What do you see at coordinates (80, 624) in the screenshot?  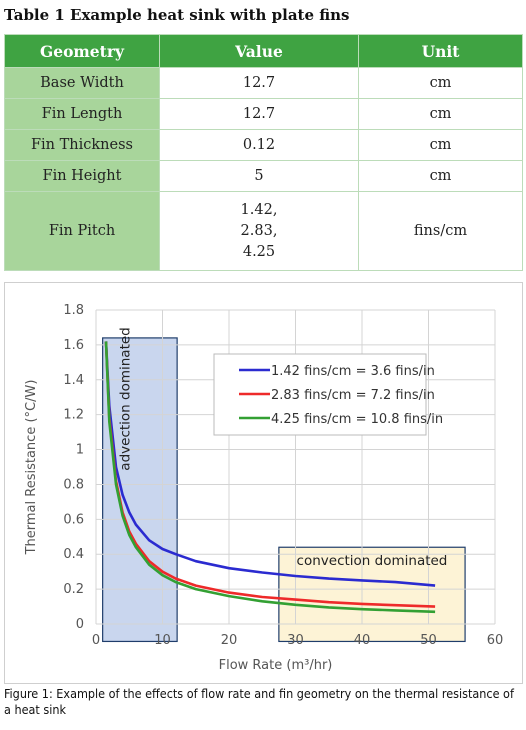 I see `y-tick-label: 0` at bounding box center [80, 624].